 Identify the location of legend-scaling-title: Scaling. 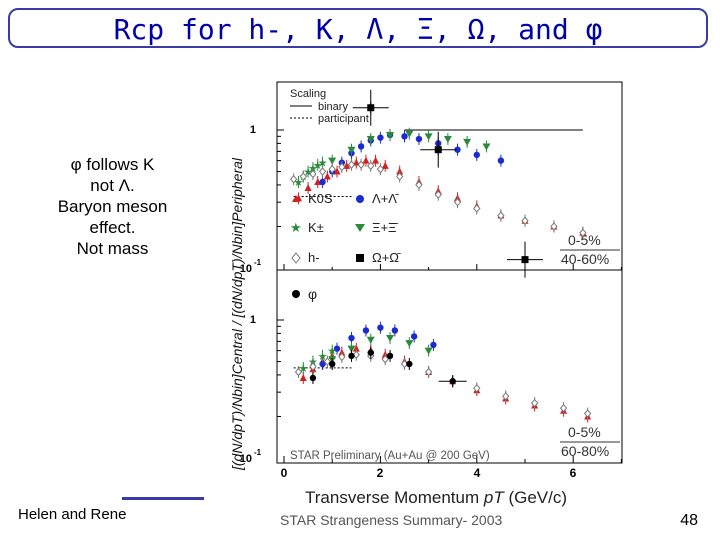
(308, 94).